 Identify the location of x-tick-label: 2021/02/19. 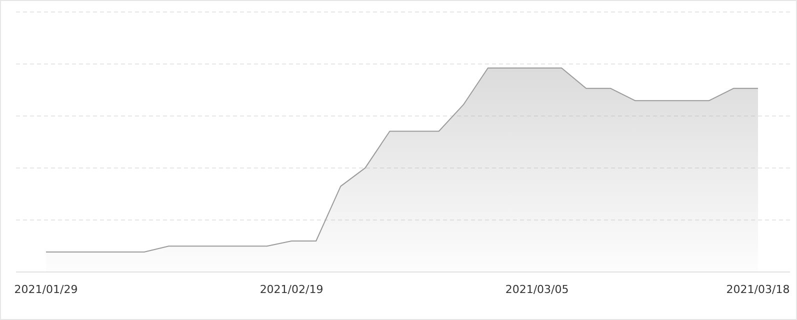
(292, 289).